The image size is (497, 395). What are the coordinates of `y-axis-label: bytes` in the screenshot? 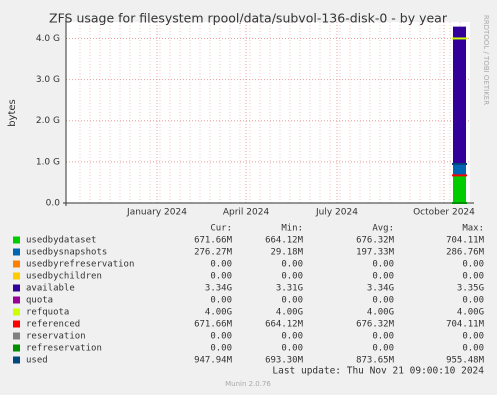 It's located at (12, 113).